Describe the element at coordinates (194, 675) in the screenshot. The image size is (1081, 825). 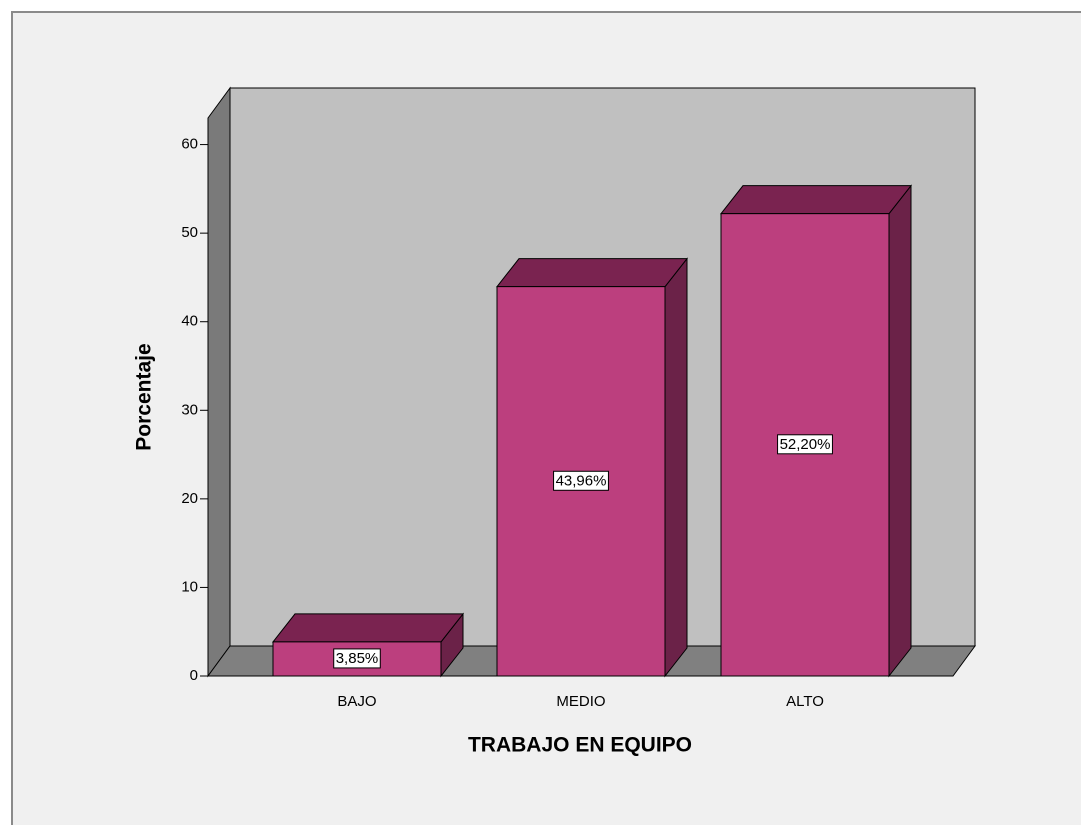
I see `y-tick-label: 0` at that location.